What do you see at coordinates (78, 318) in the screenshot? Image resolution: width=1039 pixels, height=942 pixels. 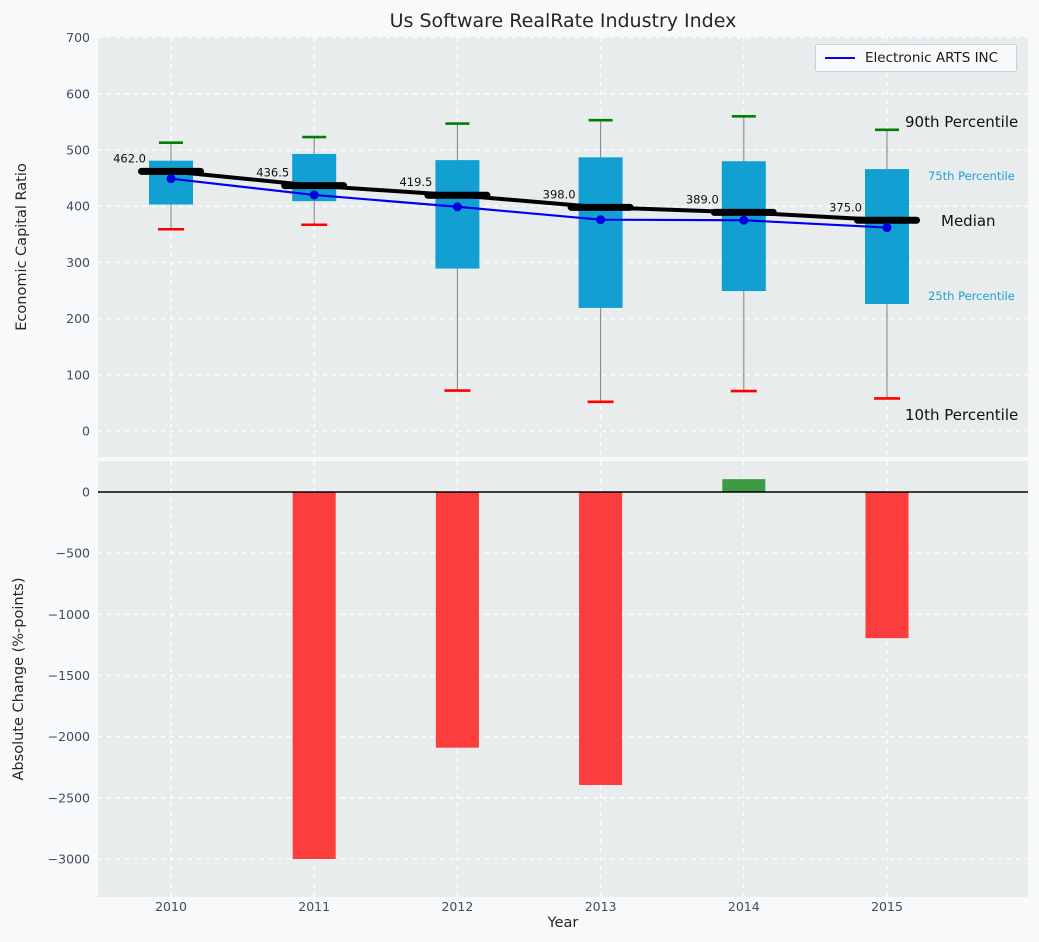 I see `svg-text: 200` at bounding box center [78, 318].